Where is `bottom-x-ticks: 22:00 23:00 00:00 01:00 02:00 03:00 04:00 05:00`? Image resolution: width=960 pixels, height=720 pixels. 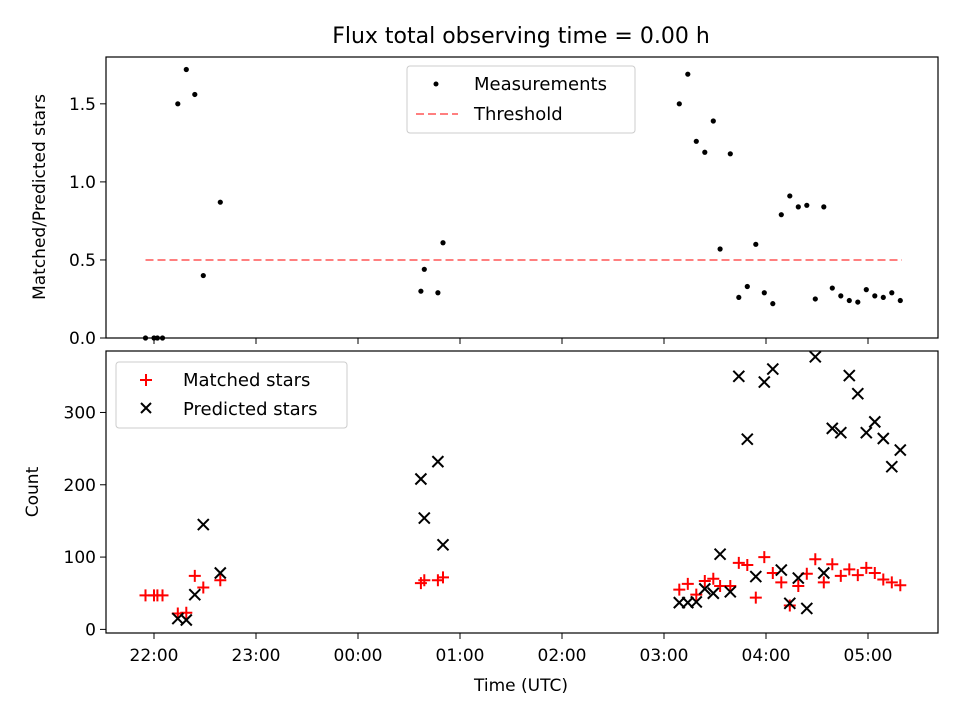
bottom-x-ticks: 22:00 23:00 00:00 01:00 02:00 03:00 04:00 05:00 is located at coordinates (511, 649).